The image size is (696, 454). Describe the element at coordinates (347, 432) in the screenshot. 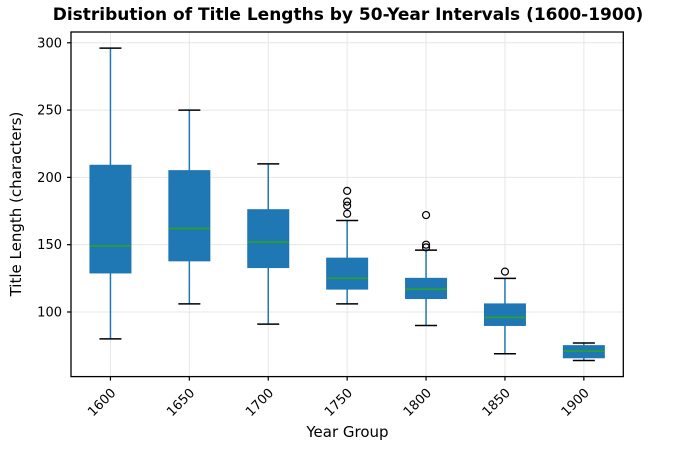

I see `x-axis-label: Year Group` at that location.